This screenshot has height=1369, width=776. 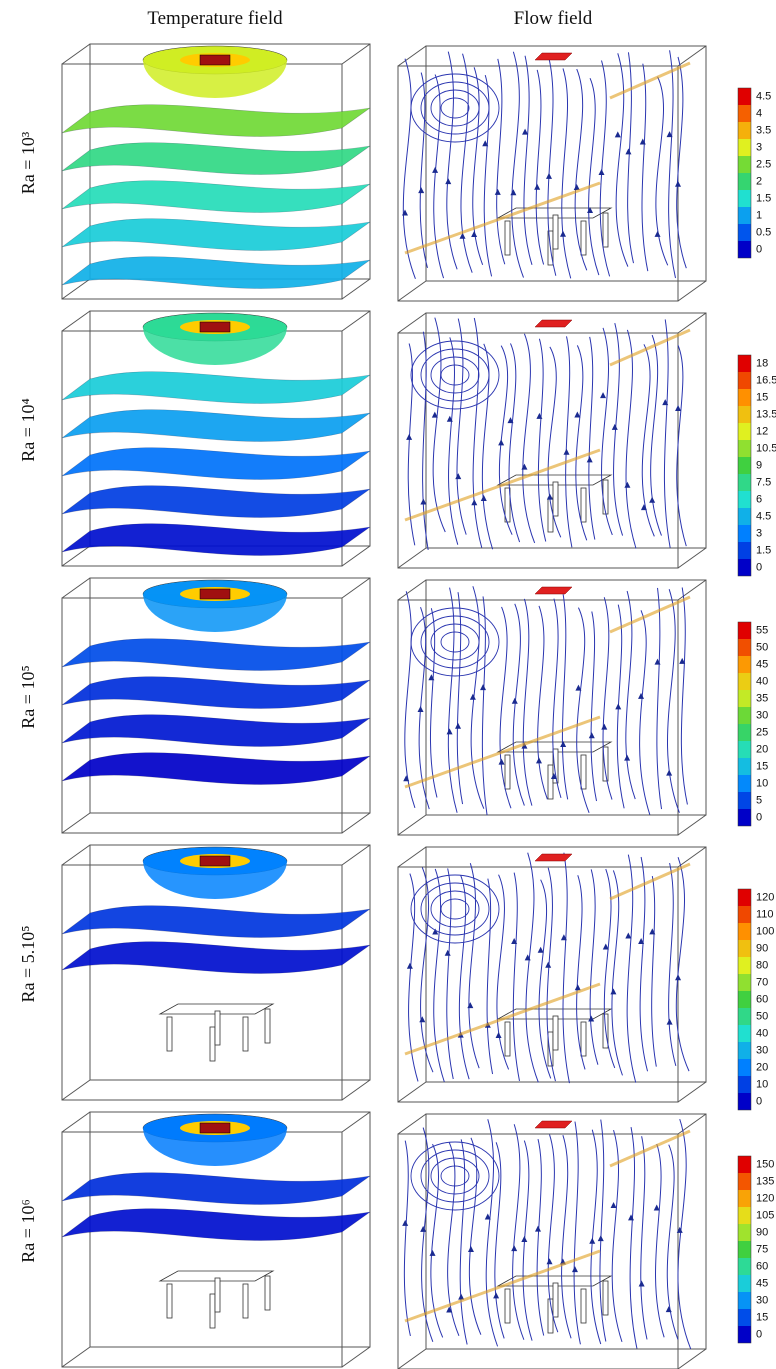 What do you see at coordinates (765, 1198) in the screenshot?
I see `colorbar-tick-label: 120` at bounding box center [765, 1198].